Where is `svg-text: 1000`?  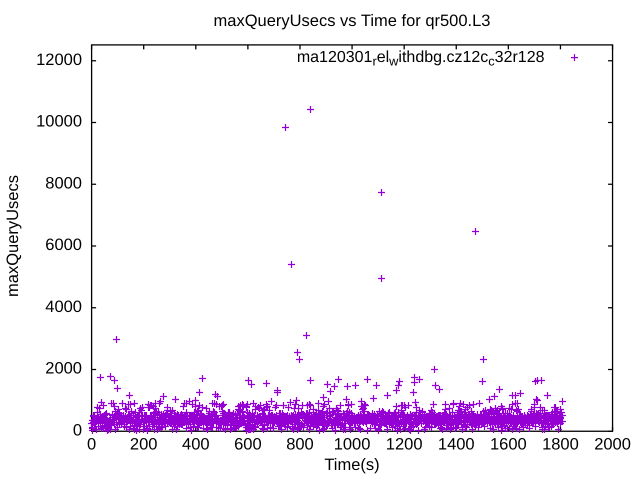 svg-text: 1000 is located at coordinates (352, 445).